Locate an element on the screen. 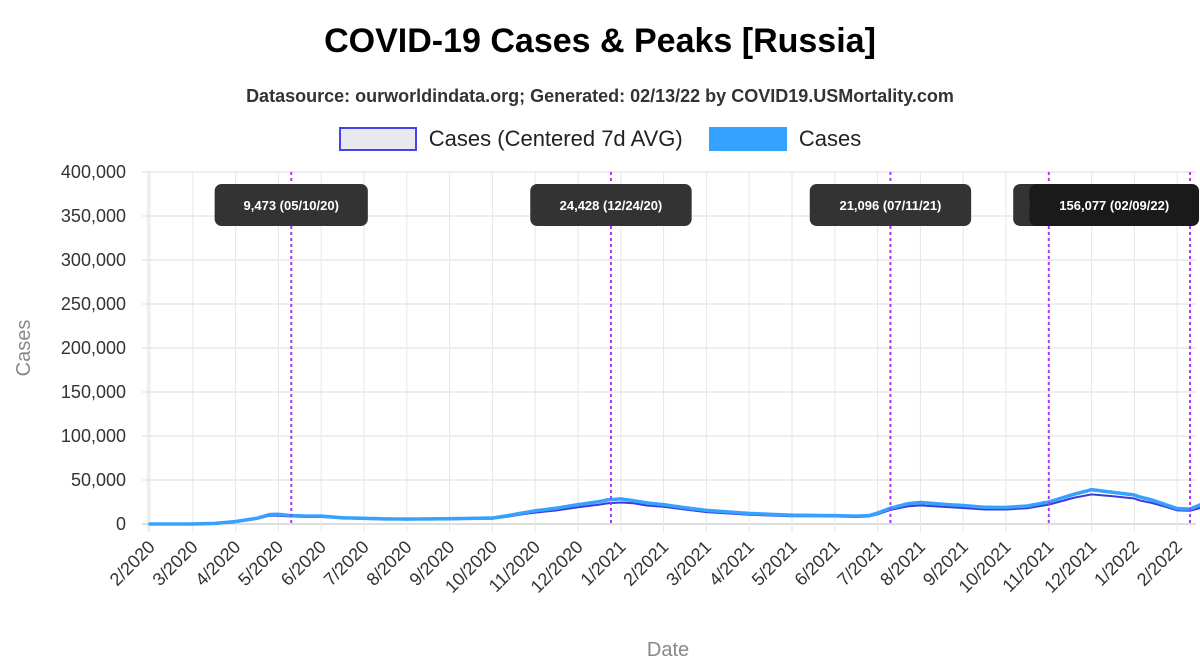 The height and width of the screenshot is (670, 1200). legend-item-cases: Cases is located at coordinates (785, 139).